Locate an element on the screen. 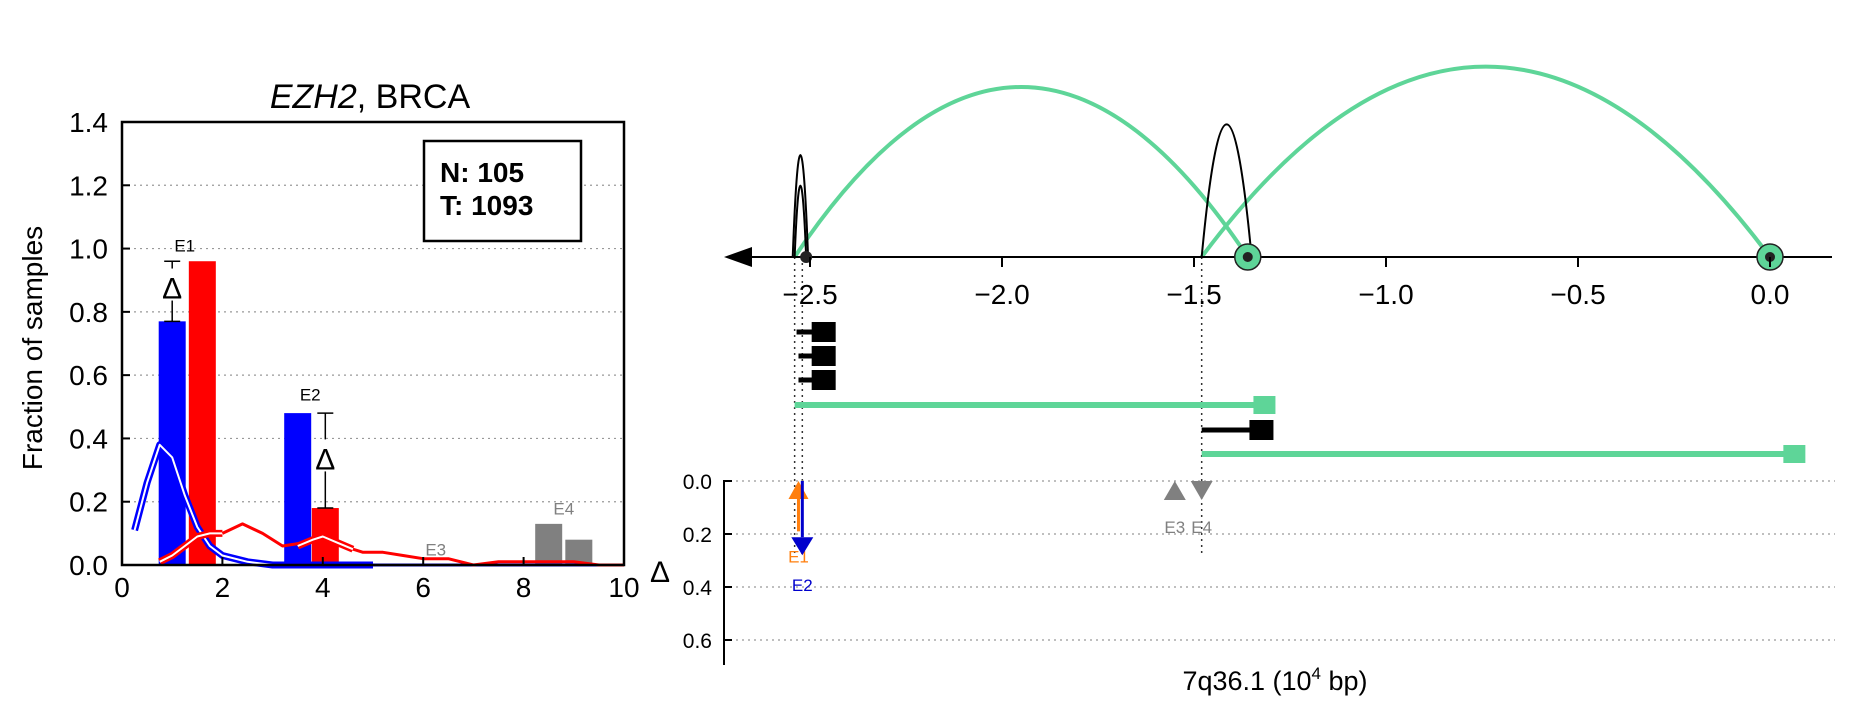 The image size is (1851, 718). genome-x-tick-label: −1.0 is located at coordinates (1385, 294).